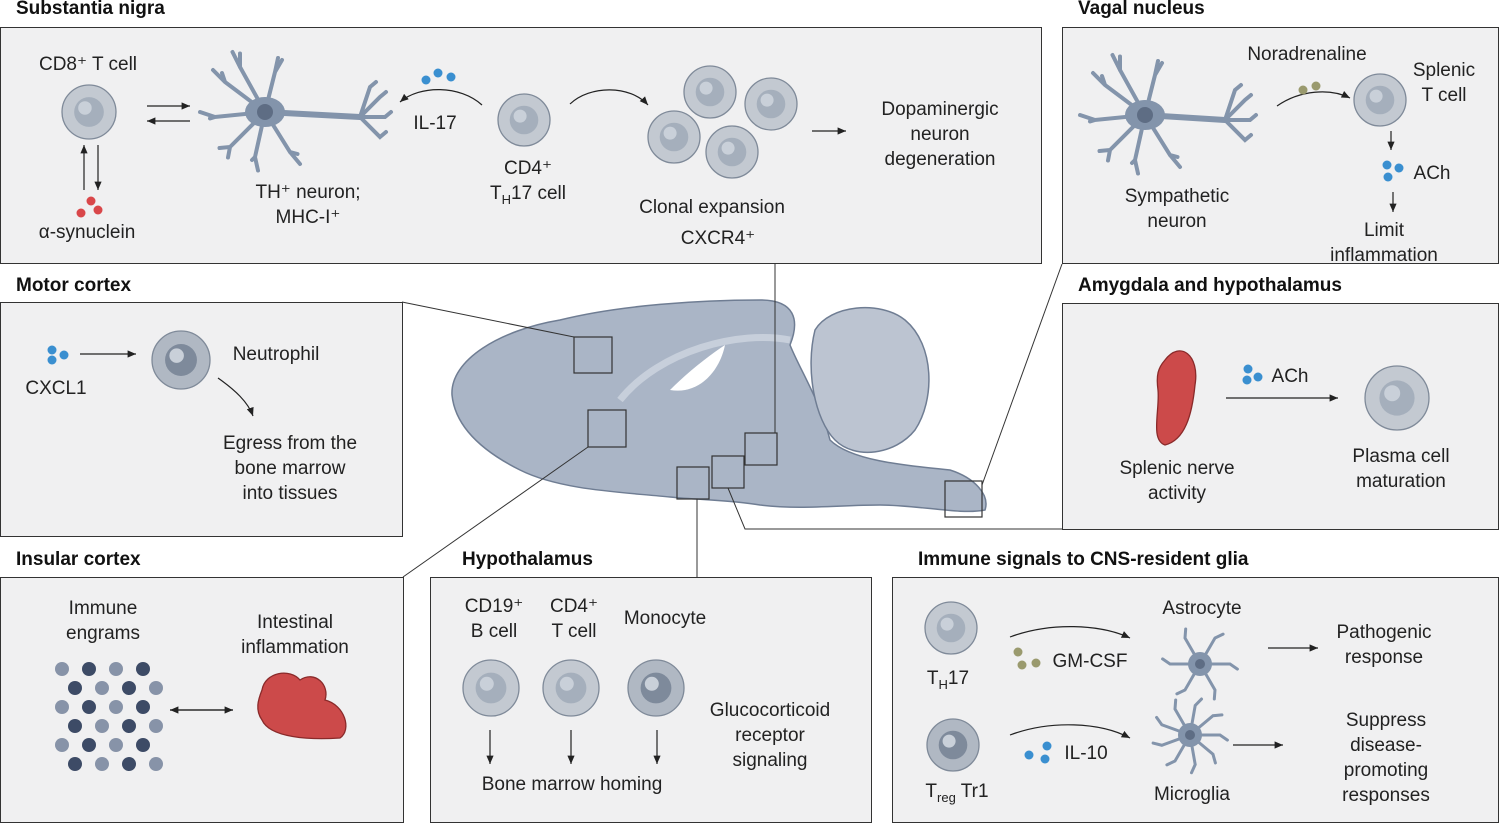 The image size is (1500, 823). Describe the element at coordinates (528, 168) in the screenshot. I see `label-cd4: CD4⁺` at that location.